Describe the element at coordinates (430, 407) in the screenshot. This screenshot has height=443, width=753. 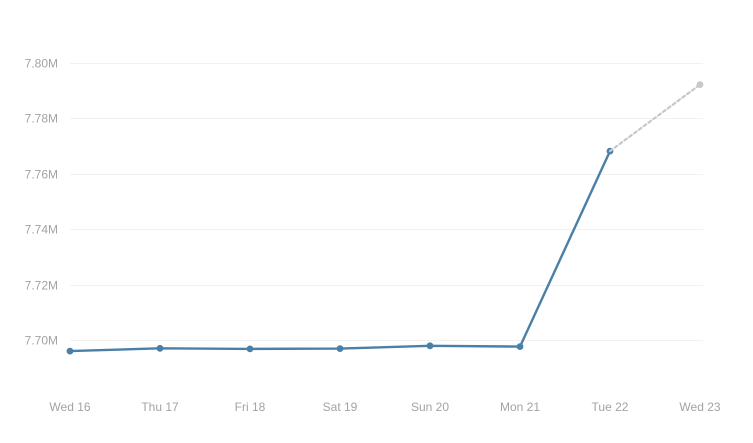
I see `x-tick-label: Sun 20` at that location.